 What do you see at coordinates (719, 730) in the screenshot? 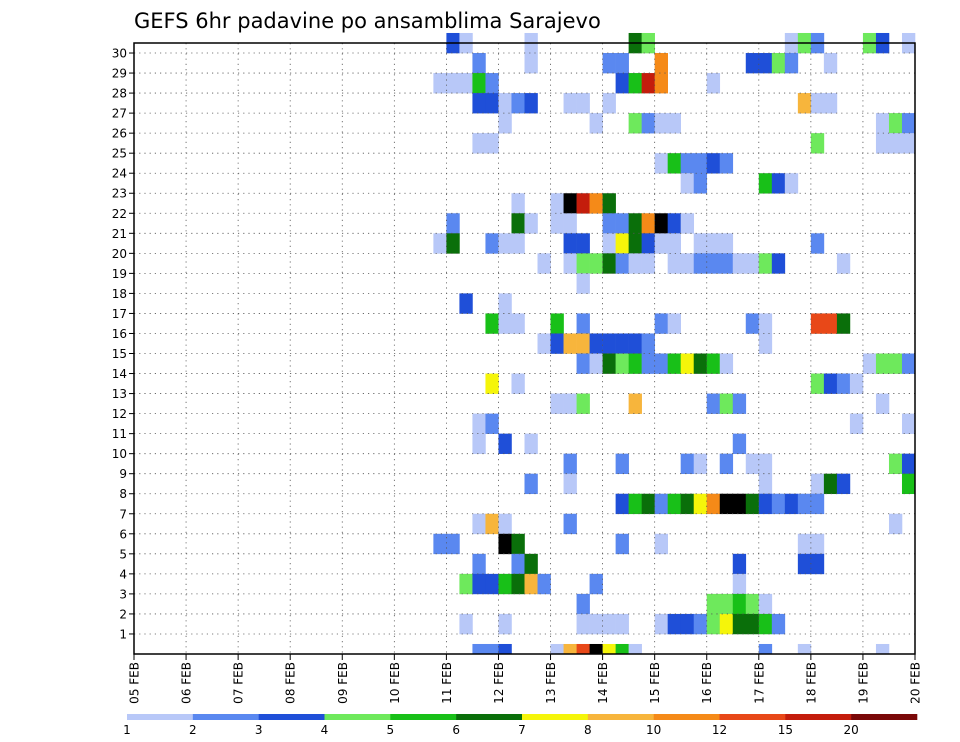
I see `colorbar-label: 12` at bounding box center [719, 730].